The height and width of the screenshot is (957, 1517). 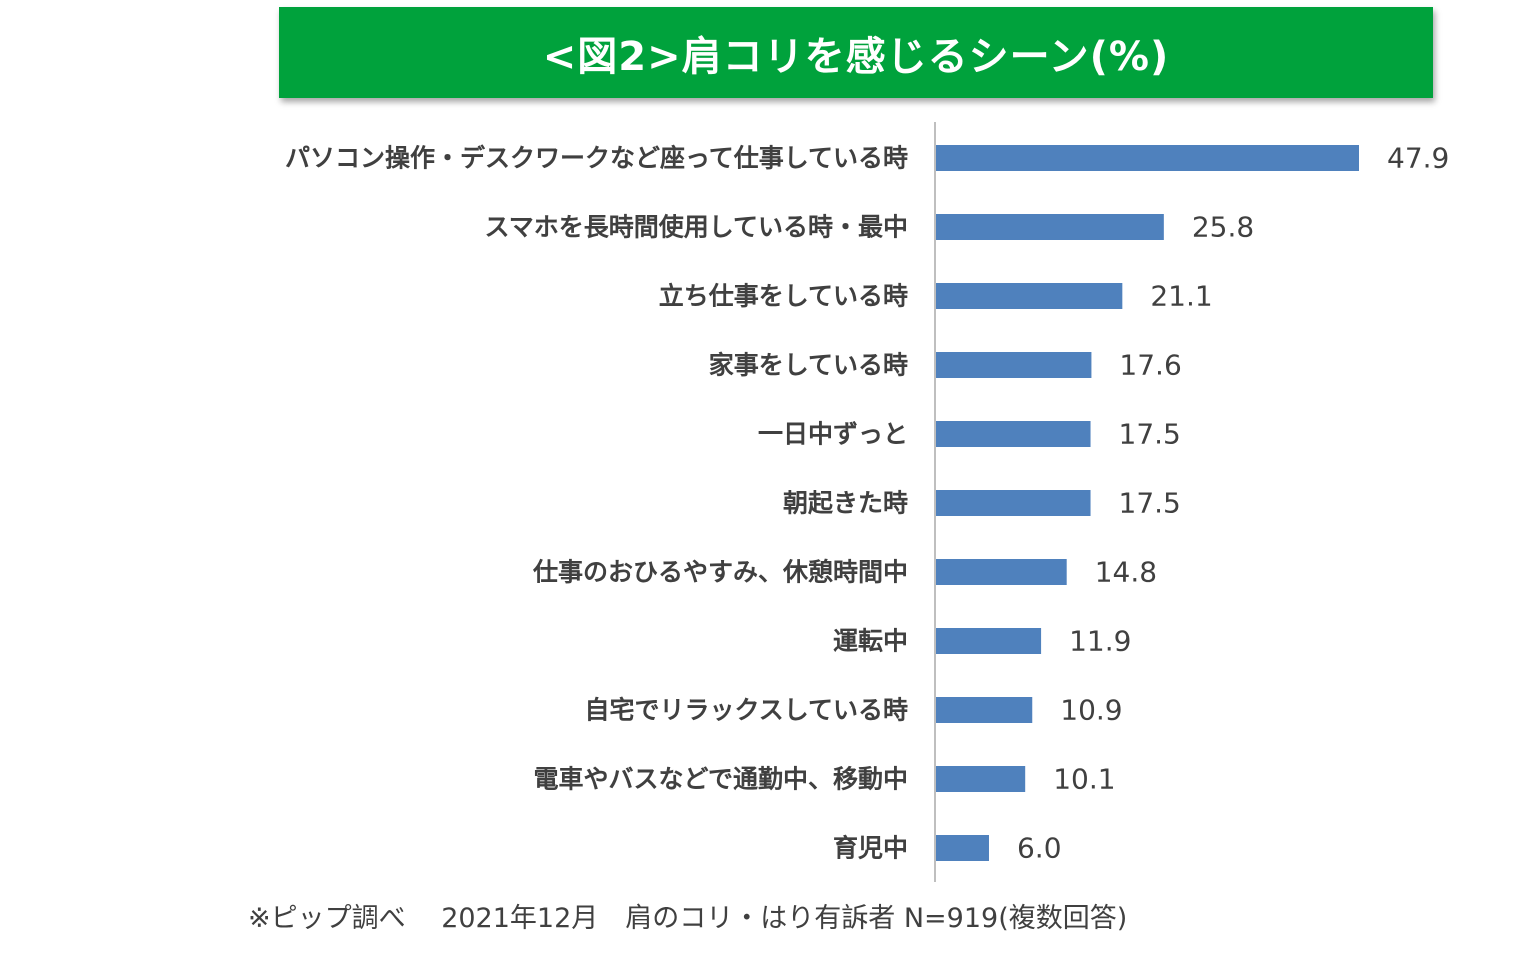 What do you see at coordinates (596, 158) in the screenshot?
I see `category-label: パソコン操作・デスクワークなど座って仕事している時` at bounding box center [596, 158].